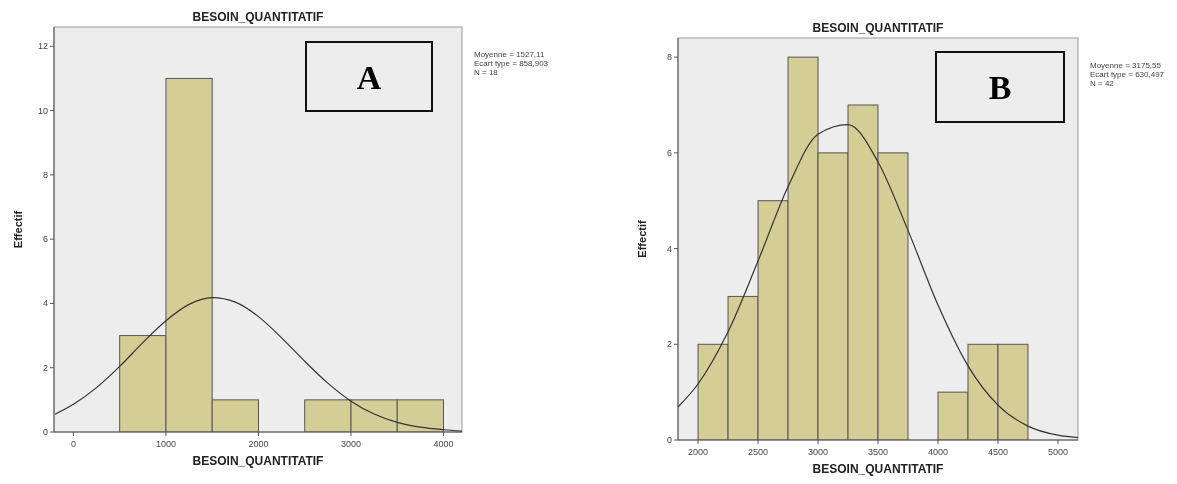 Image resolution: width=1177 pixels, height=484 pixels. Describe the element at coordinates (511, 63) in the screenshot. I see `text: Ecart type = 858,903` at that location.